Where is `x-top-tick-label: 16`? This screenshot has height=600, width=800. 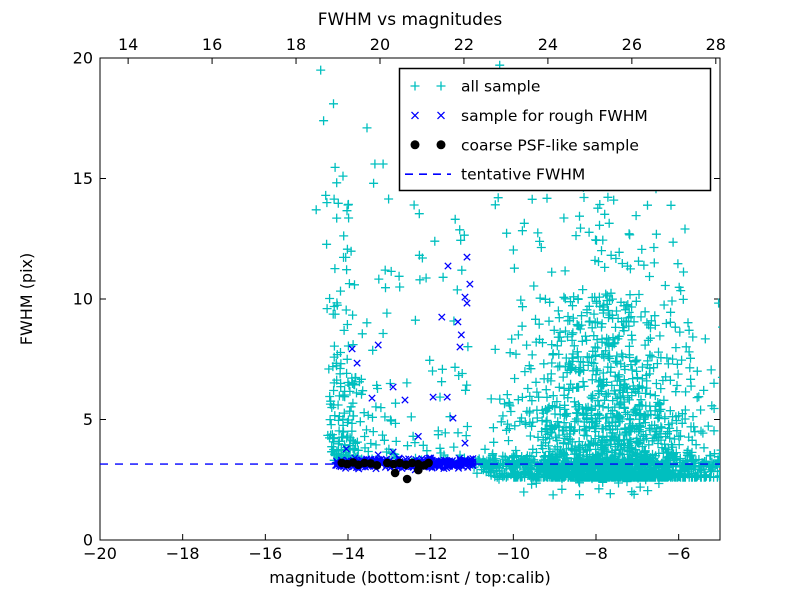
x-top-tick-label: 16 is located at coordinates (212, 44).